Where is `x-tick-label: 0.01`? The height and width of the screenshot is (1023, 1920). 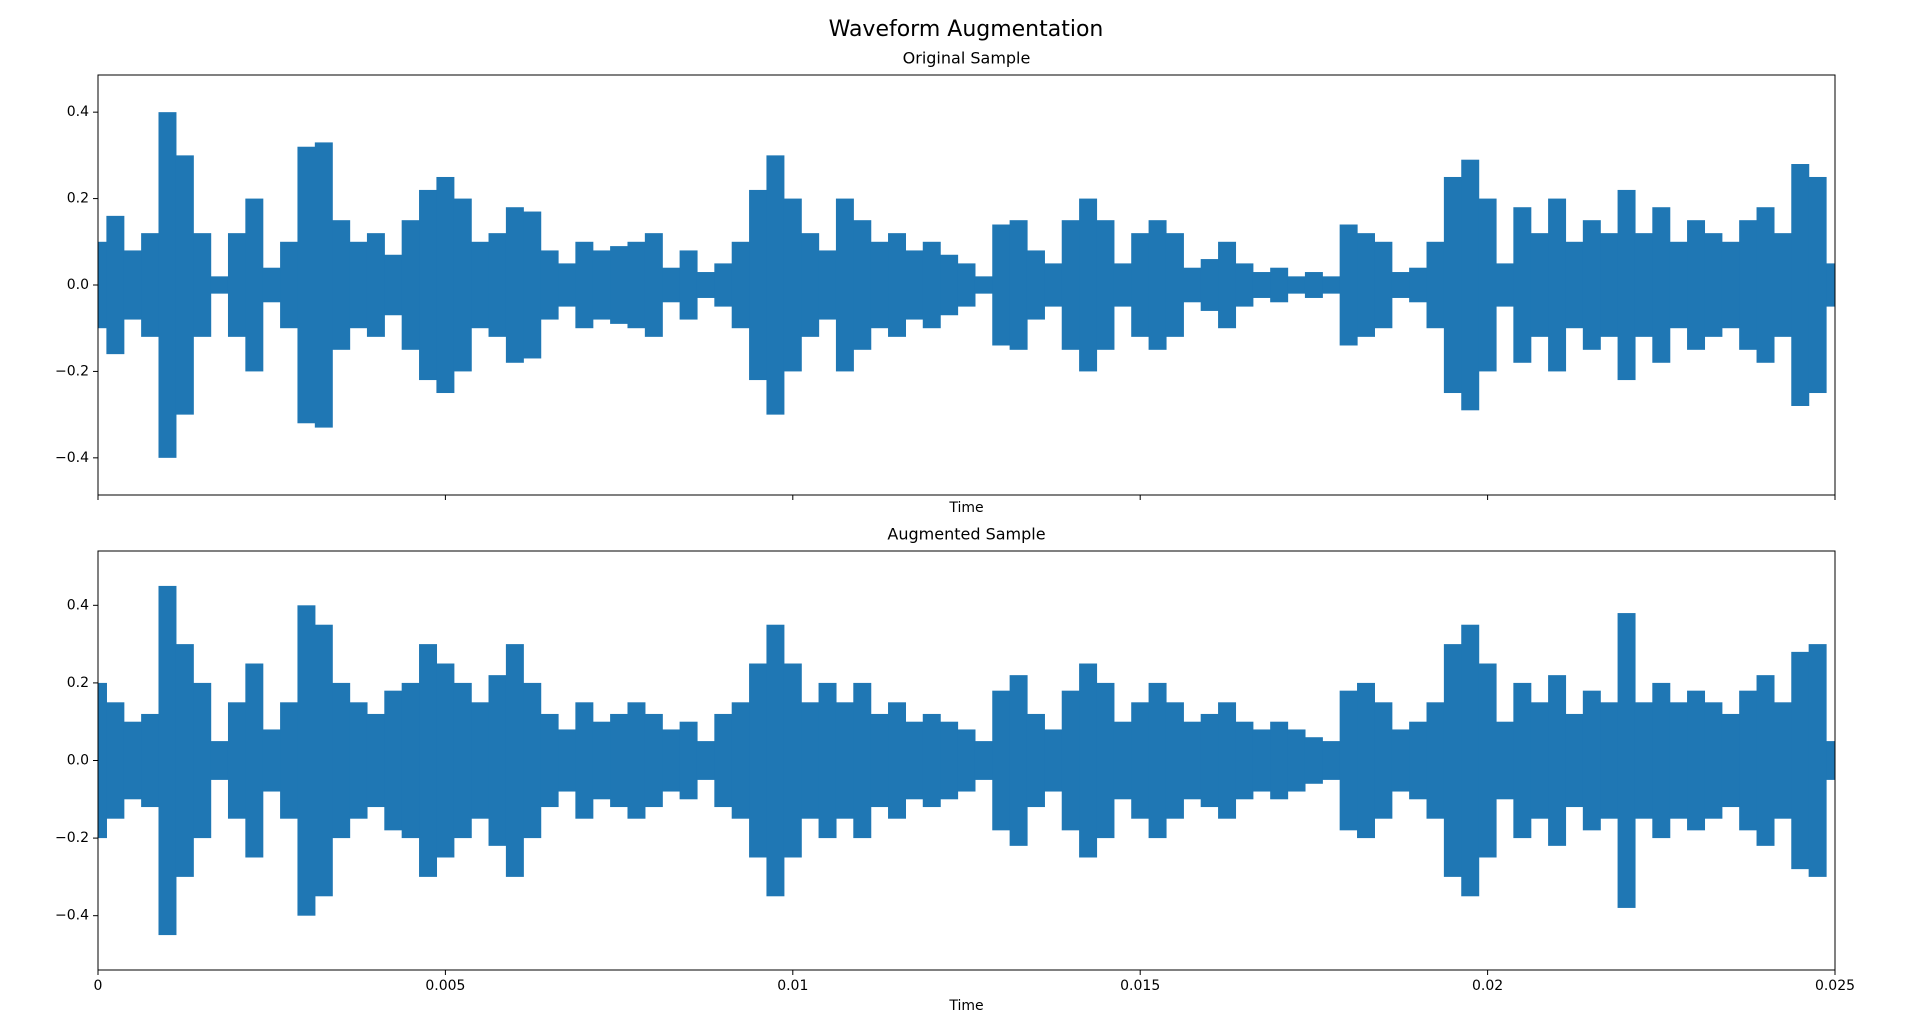
x-tick-label: 0.01 is located at coordinates (792, 986).